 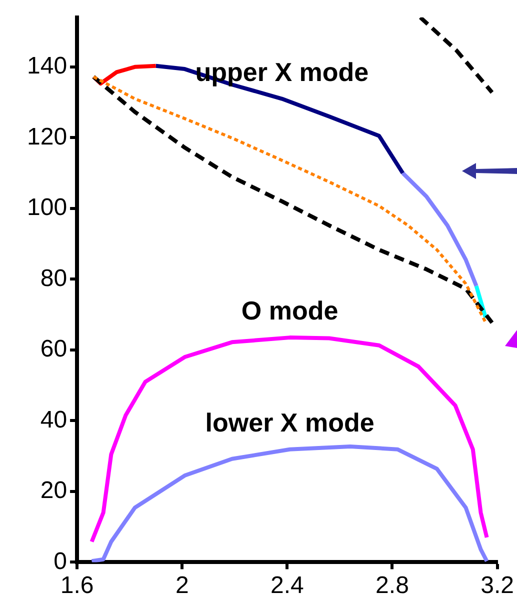 I want to click on series-label: O mode, so click(x=289, y=311).